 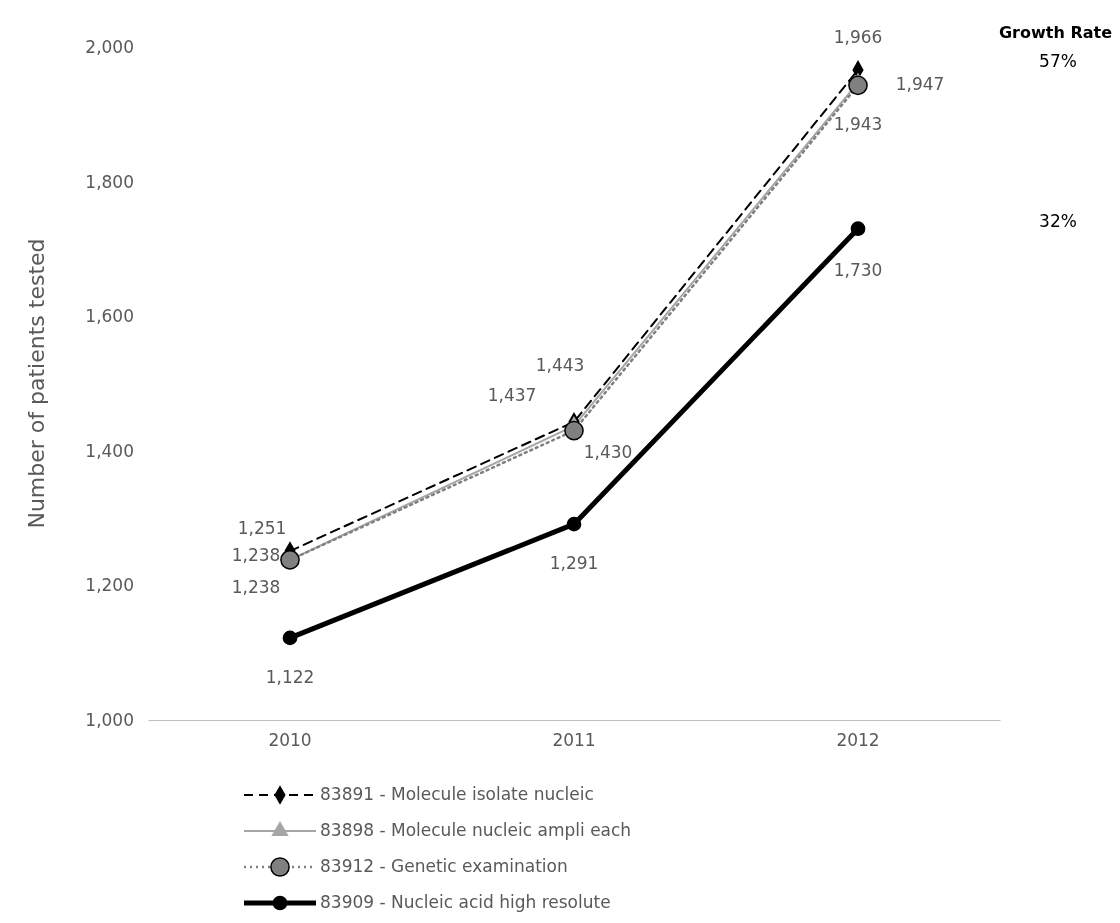 What do you see at coordinates (1055, 32) in the screenshot?
I see `text: Growth Rate` at bounding box center [1055, 32].